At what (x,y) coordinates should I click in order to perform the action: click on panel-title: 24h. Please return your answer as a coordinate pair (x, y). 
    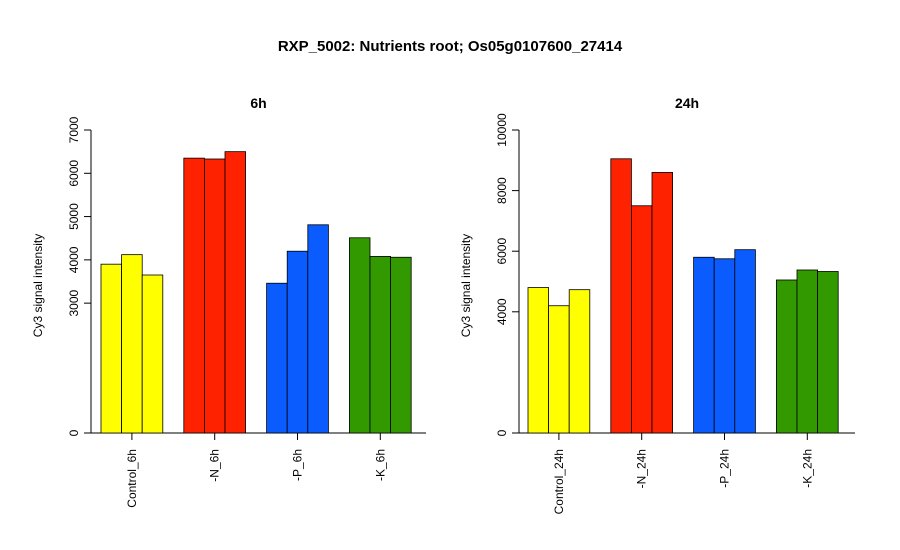
    Looking at the image, I should click on (687, 103).